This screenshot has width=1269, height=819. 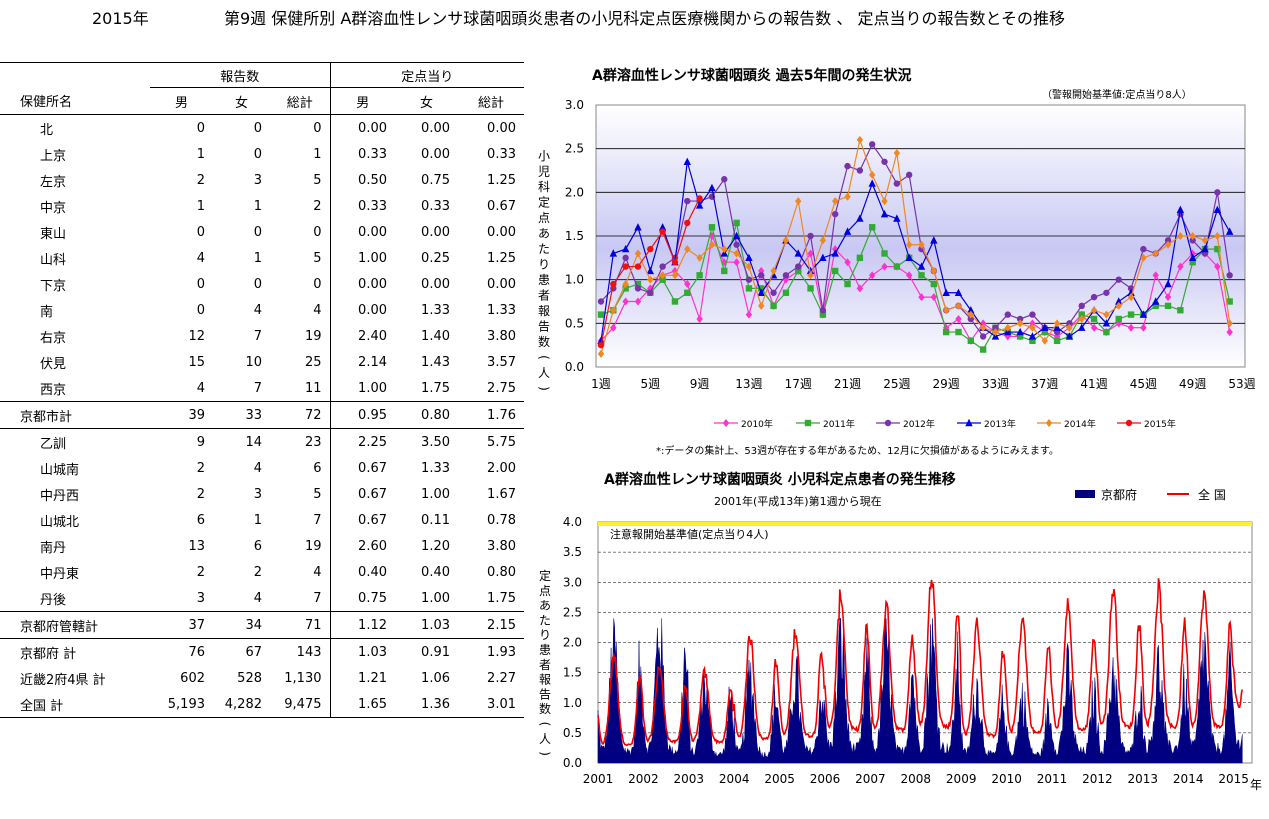 I want to click on cell-pt: 2.00, so click(x=501, y=468).